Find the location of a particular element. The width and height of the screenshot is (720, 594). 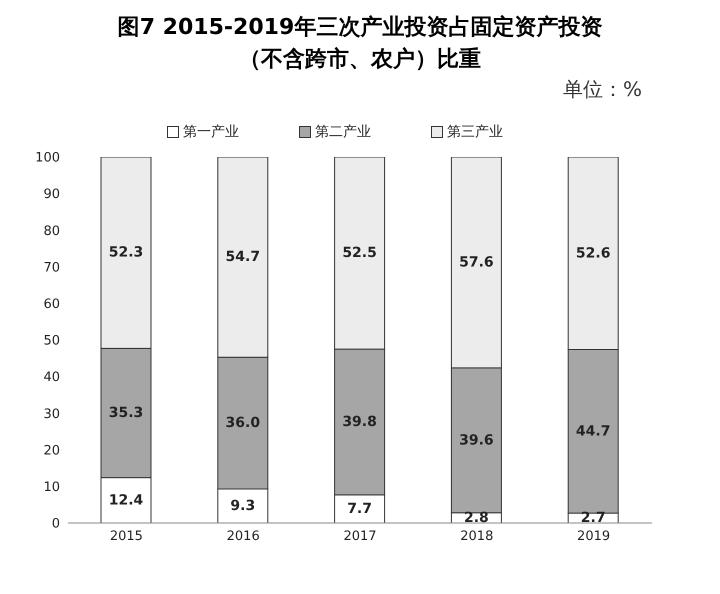

y-tick-label: 80 is located at coordinates (51, 231).